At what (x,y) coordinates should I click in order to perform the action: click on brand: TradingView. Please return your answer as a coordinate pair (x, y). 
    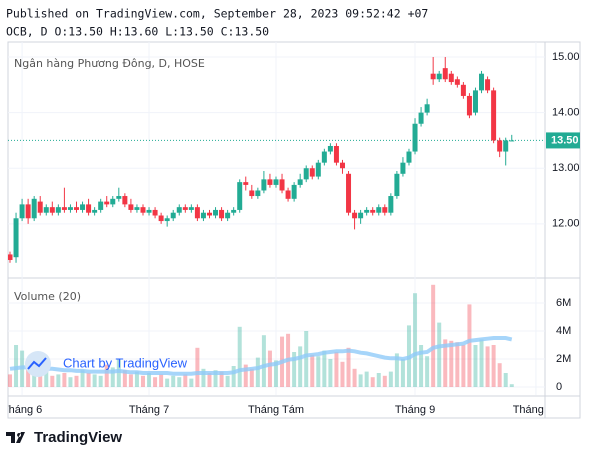
    Looking at the image, I should click on (78, 437).